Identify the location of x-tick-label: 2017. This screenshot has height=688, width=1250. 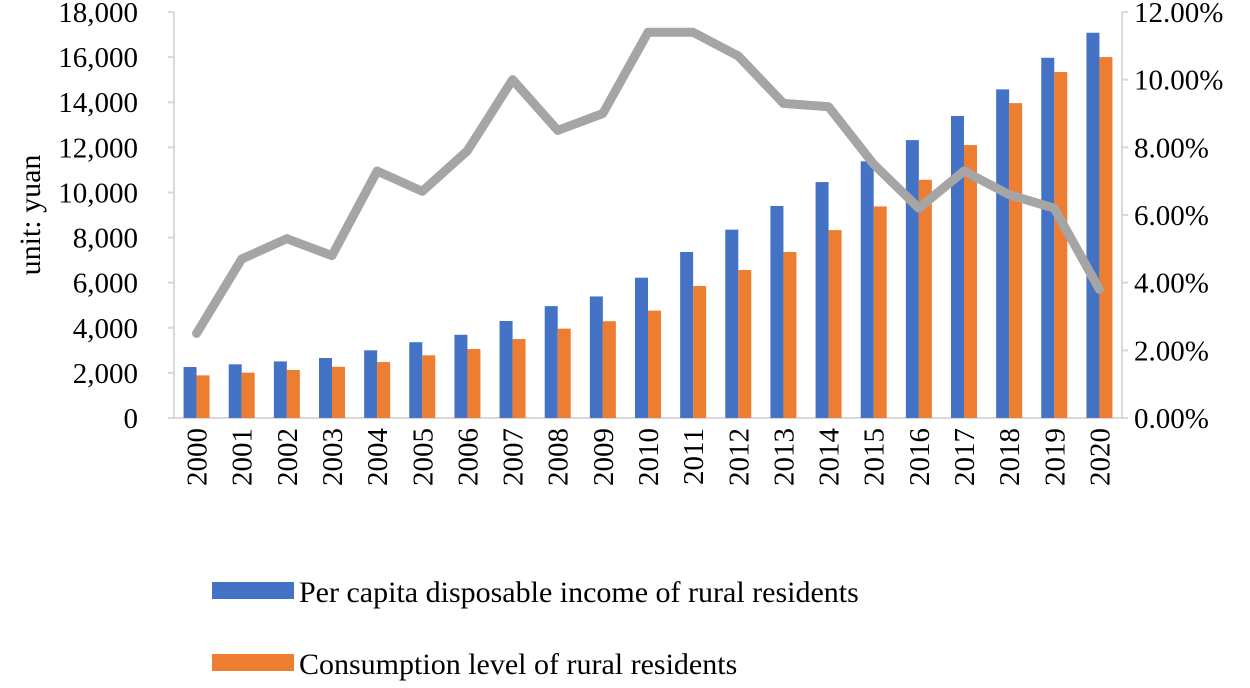
(965, 457).